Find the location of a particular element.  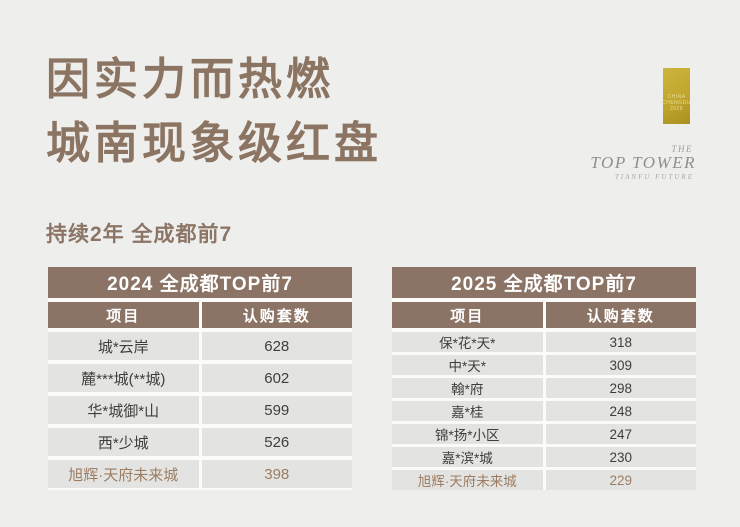

table-row: 城*云岸 628 is located at coordinates (200, 346).